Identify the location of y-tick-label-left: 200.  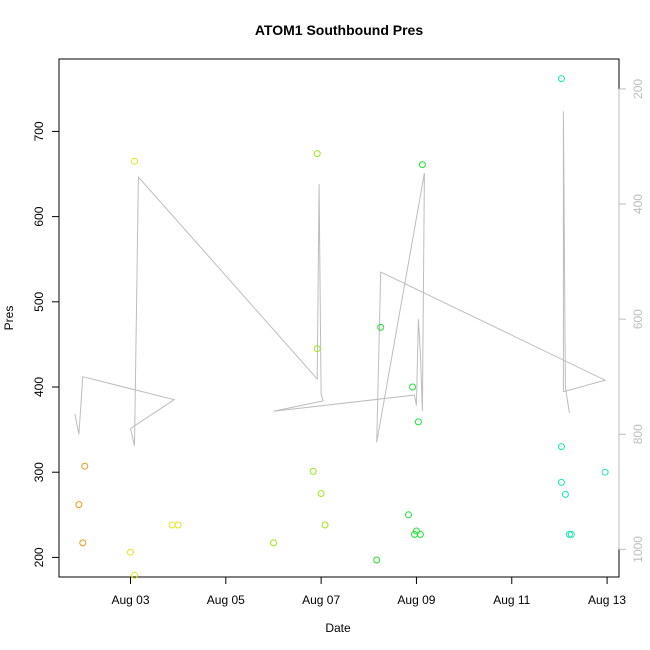
(39, 557).